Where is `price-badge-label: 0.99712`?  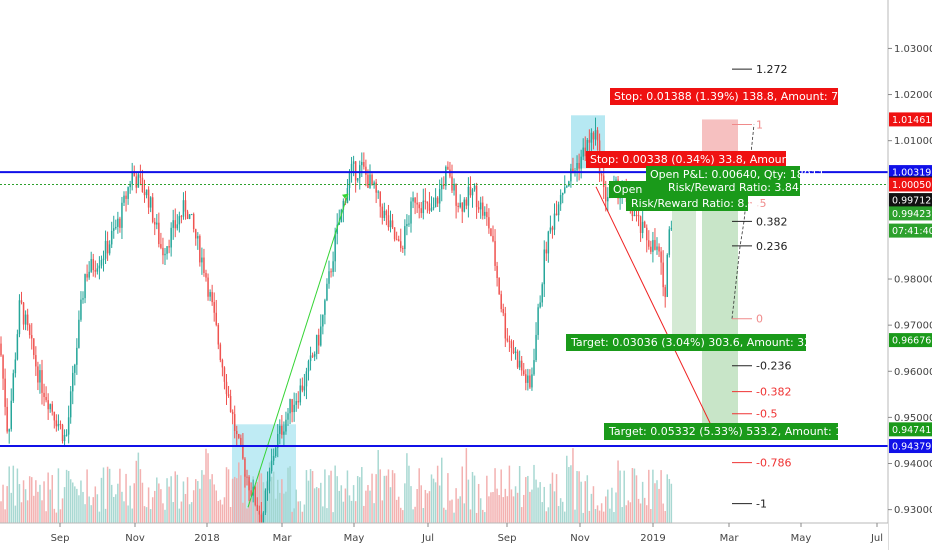
price-badge-label: 0.99712 is located at coordinates (911, 201).